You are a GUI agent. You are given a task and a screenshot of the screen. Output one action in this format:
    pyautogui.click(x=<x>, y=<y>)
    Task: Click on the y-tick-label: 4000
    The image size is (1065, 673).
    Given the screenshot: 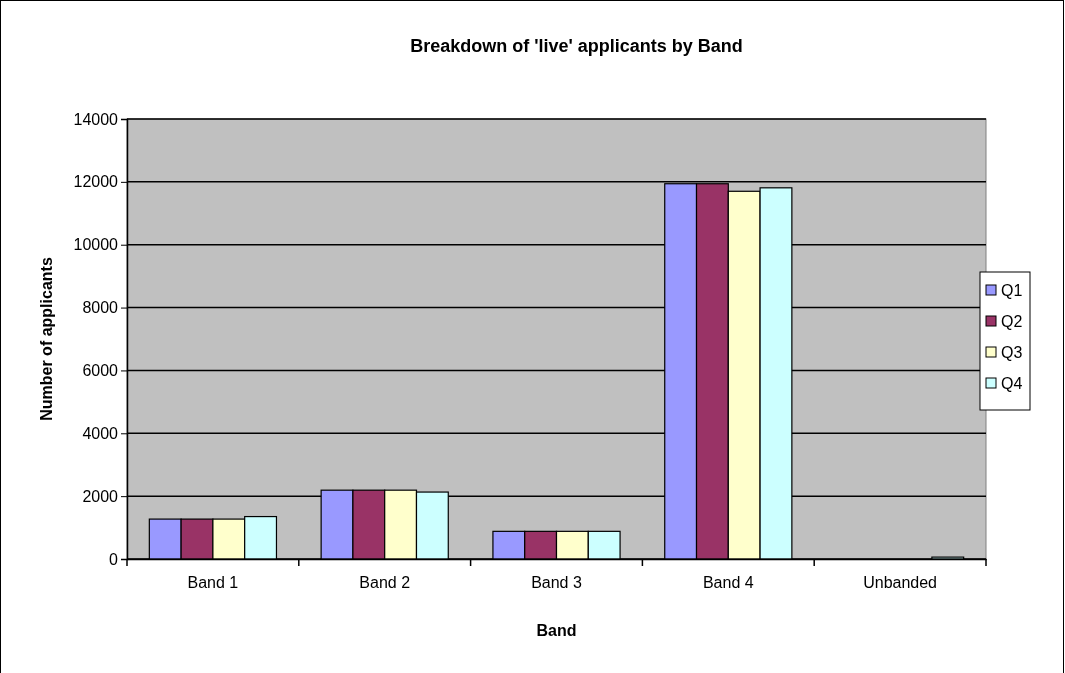 What is the action you would take?
    pyautogui.click(x=100, y=433)
    